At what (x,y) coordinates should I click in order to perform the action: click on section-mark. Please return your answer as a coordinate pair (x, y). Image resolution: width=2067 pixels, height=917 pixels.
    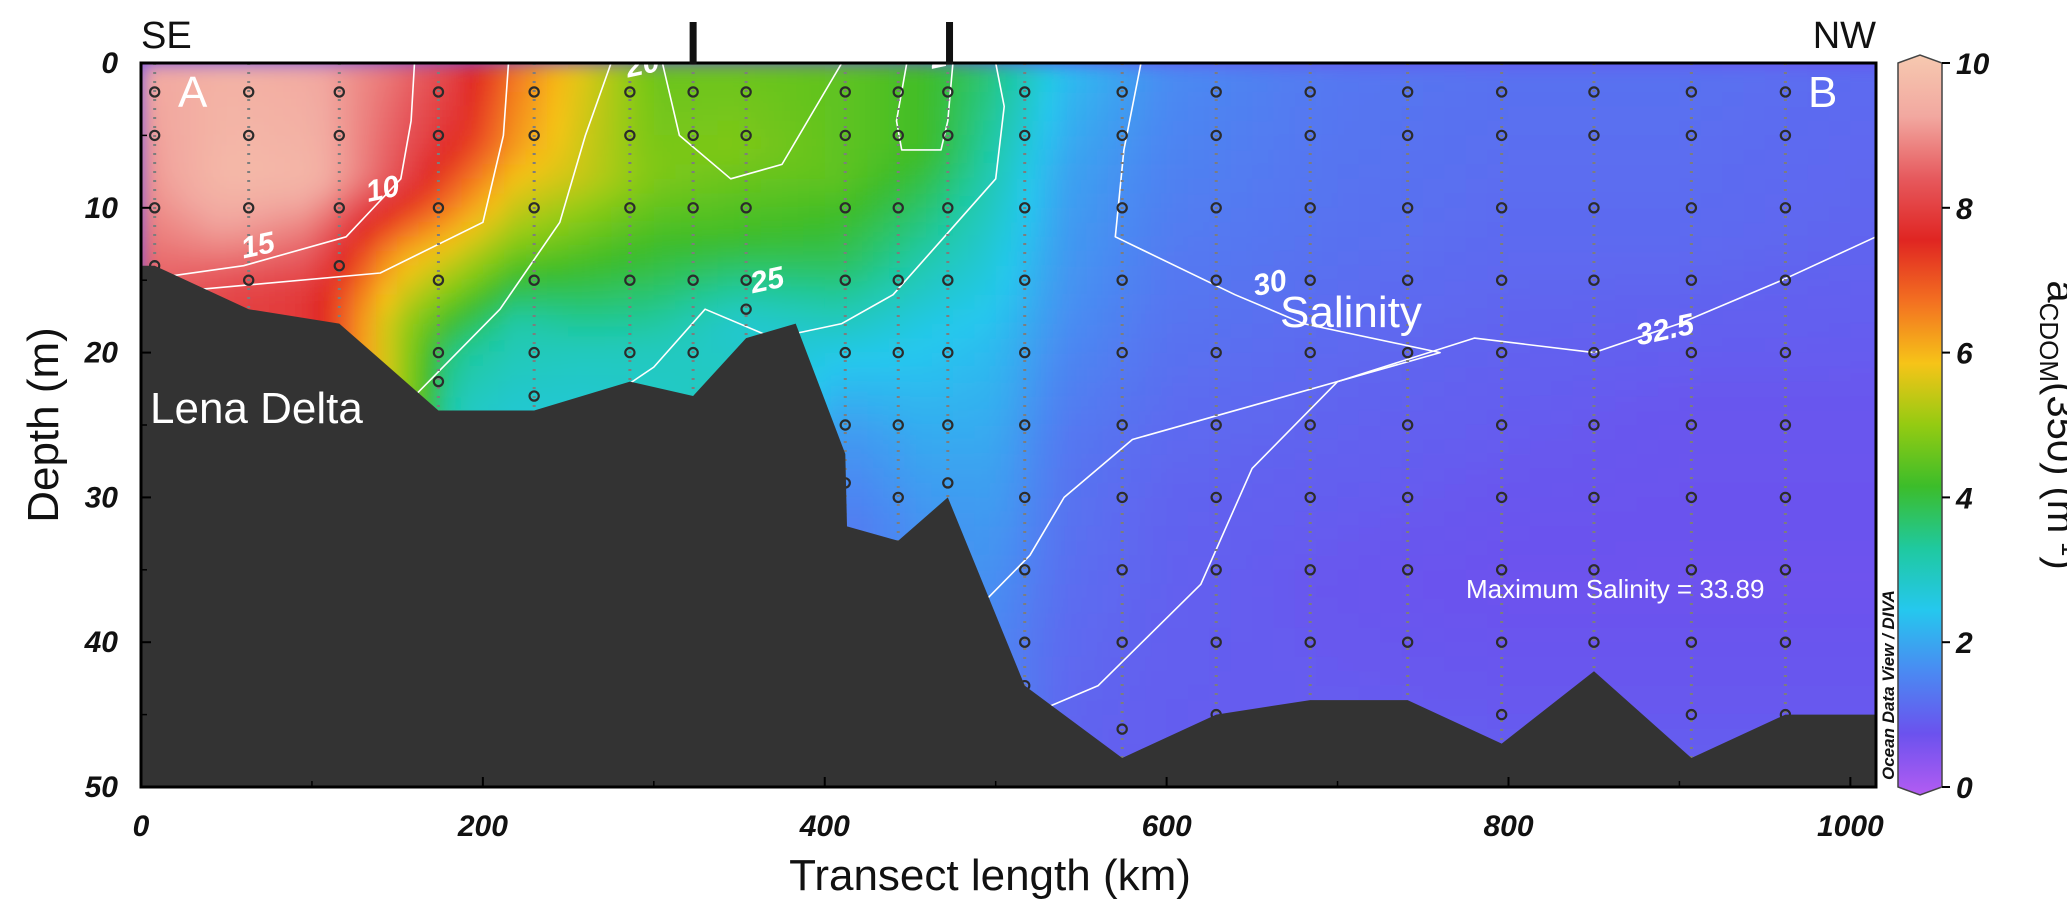
    Looking at the image, I should click on (950, 43).